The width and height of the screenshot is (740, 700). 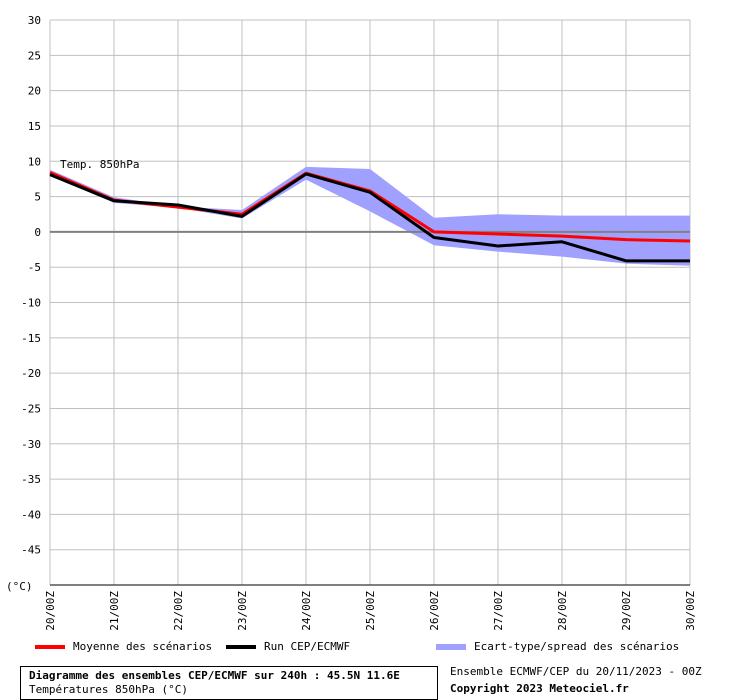 What do you see at coordinates (99, 164) in the screenshot?
I see `chart-annotation: Temp. 850hPa` at bounding box center [99, 164].